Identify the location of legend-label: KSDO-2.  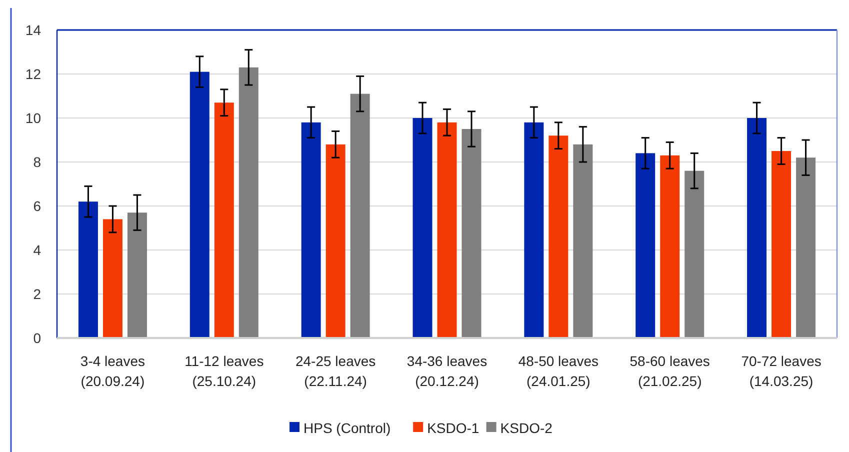
(526, 428).